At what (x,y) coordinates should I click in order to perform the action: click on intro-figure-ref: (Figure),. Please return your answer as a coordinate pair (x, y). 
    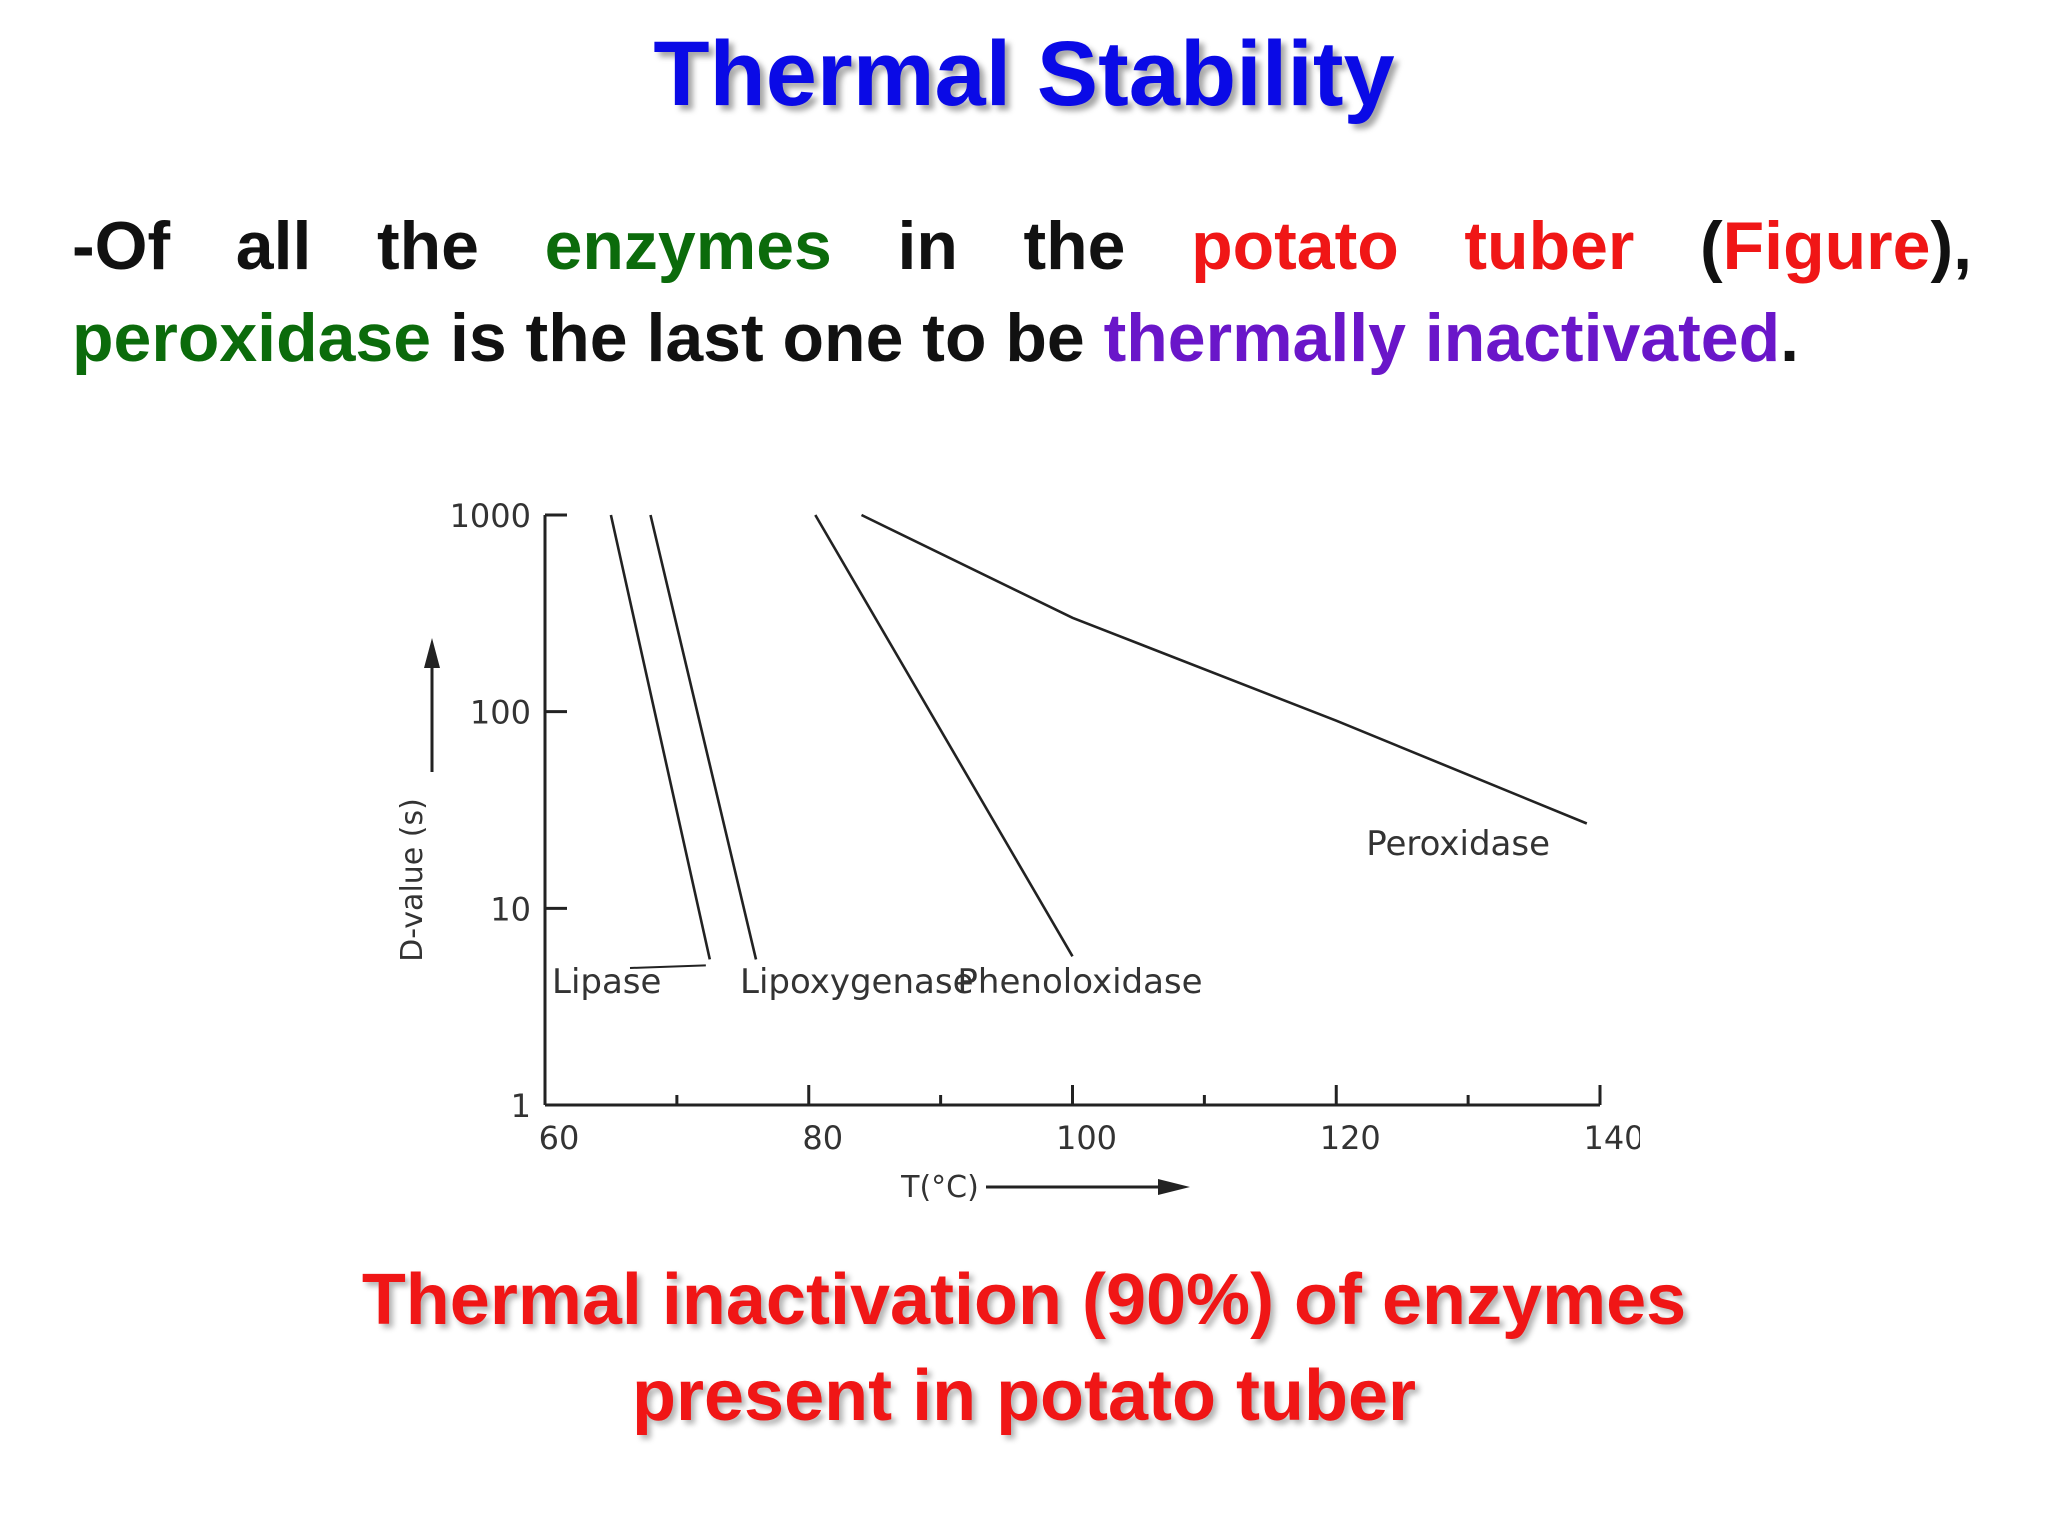
    Looking at the image, I should click on (1836, 246).